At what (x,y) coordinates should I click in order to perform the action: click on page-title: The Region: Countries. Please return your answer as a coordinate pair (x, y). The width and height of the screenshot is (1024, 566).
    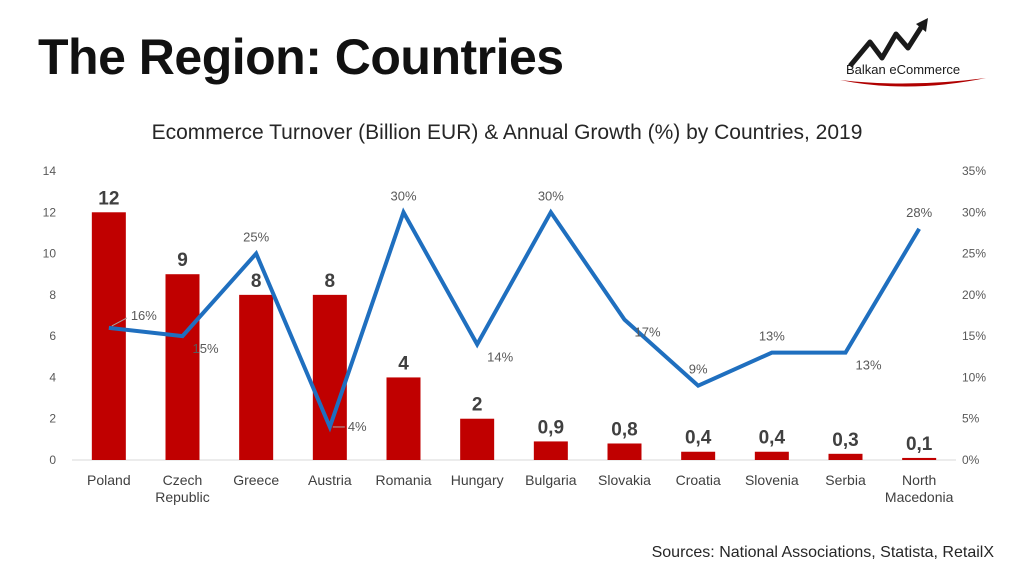
    Looking at the image, I should click on (301, 57).